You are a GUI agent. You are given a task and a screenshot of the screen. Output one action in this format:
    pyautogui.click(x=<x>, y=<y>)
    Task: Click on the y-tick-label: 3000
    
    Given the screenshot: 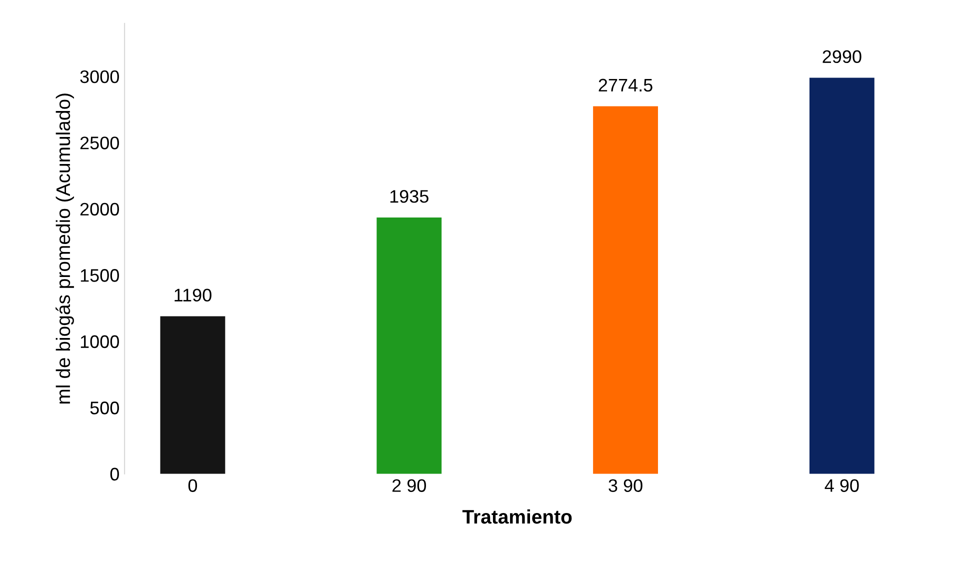 What is the action you would take?
    pyautogui.click(x=99, y=77)
    